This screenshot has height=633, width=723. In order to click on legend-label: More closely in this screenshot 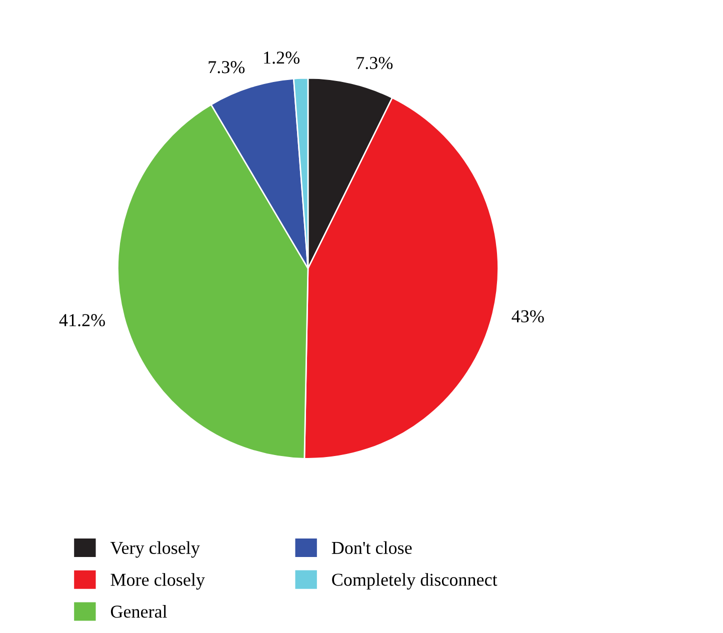, I will do `click(157, 581)`.